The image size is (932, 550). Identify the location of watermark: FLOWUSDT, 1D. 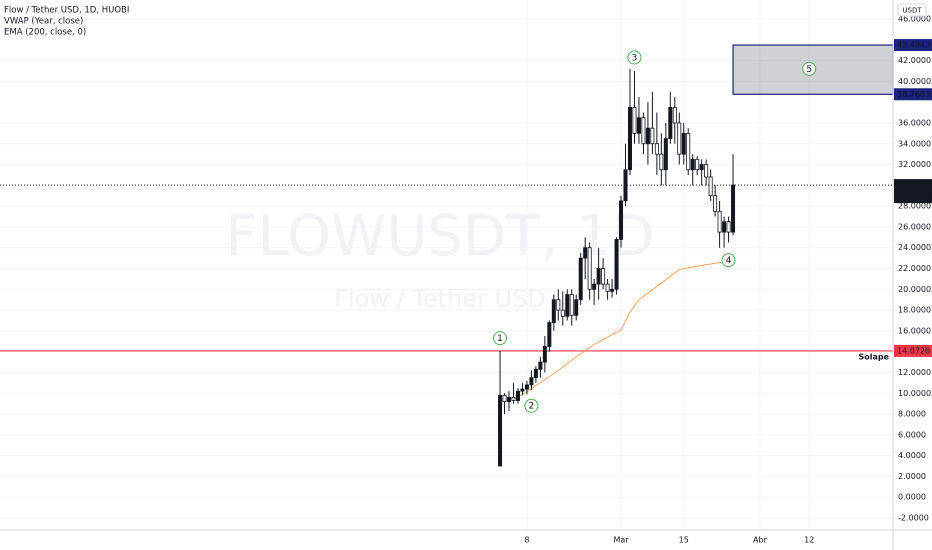
(439, 236).